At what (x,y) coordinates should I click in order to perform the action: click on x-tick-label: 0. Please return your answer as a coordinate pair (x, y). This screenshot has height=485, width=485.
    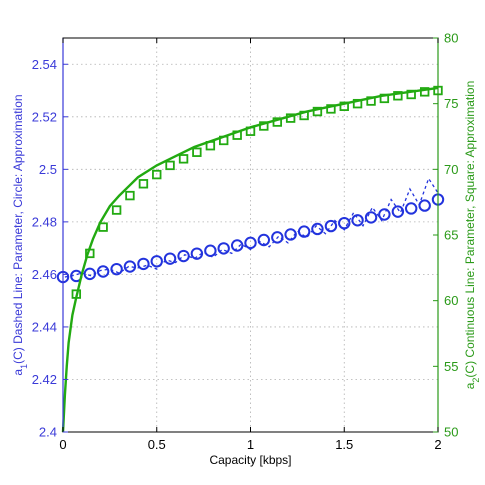
    Looking at the image, I should click on (62, 444).